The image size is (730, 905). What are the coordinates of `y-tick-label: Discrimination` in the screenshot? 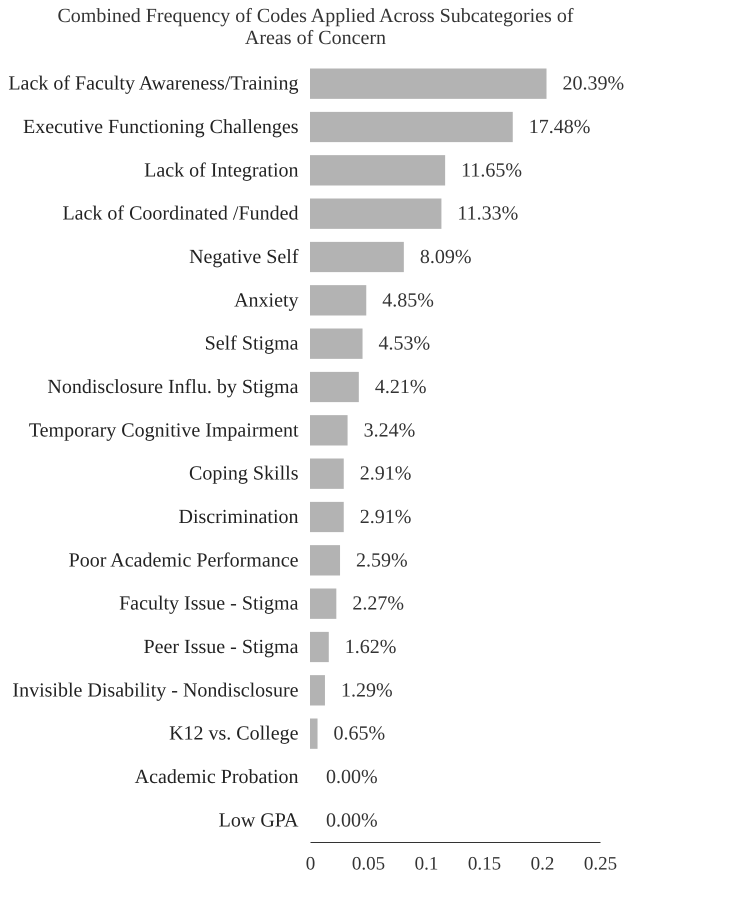 It's located at (238, 517).